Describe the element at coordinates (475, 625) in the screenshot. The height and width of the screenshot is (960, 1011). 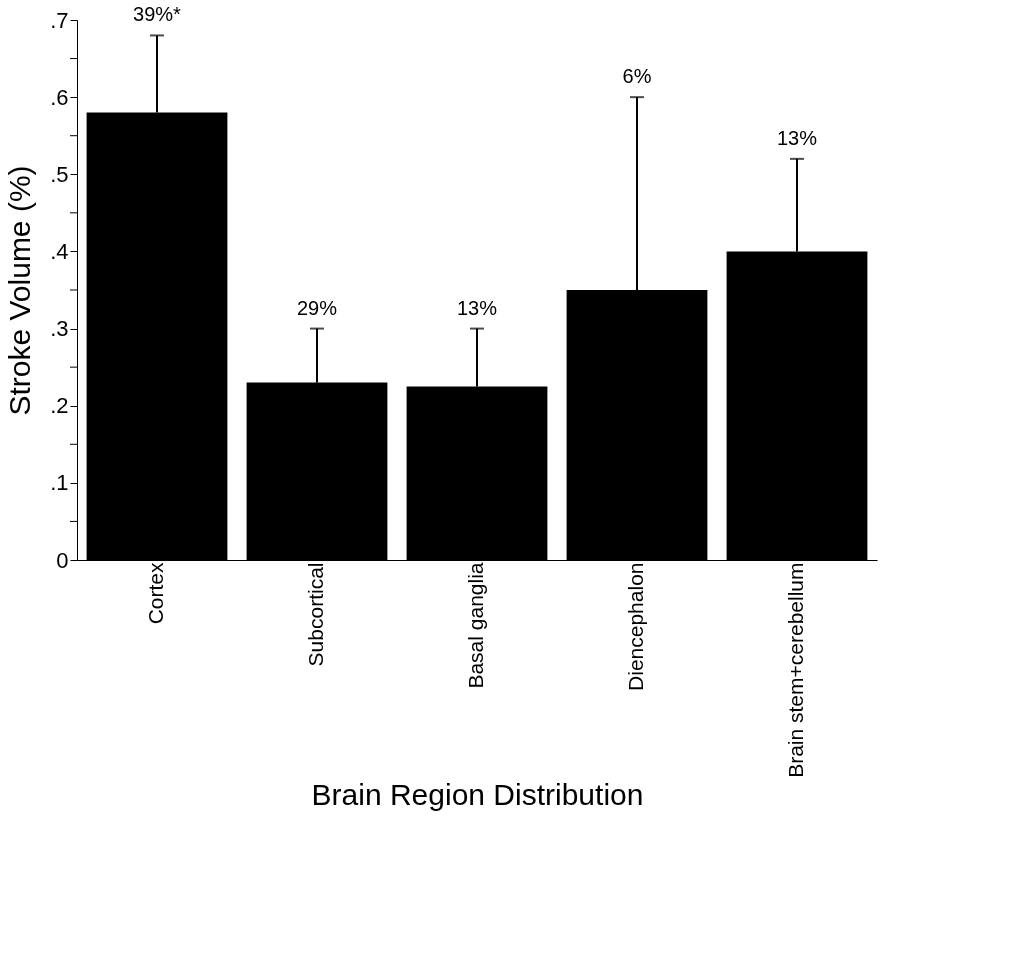
I see `x-tick-label: Basal ganglia` at that location.